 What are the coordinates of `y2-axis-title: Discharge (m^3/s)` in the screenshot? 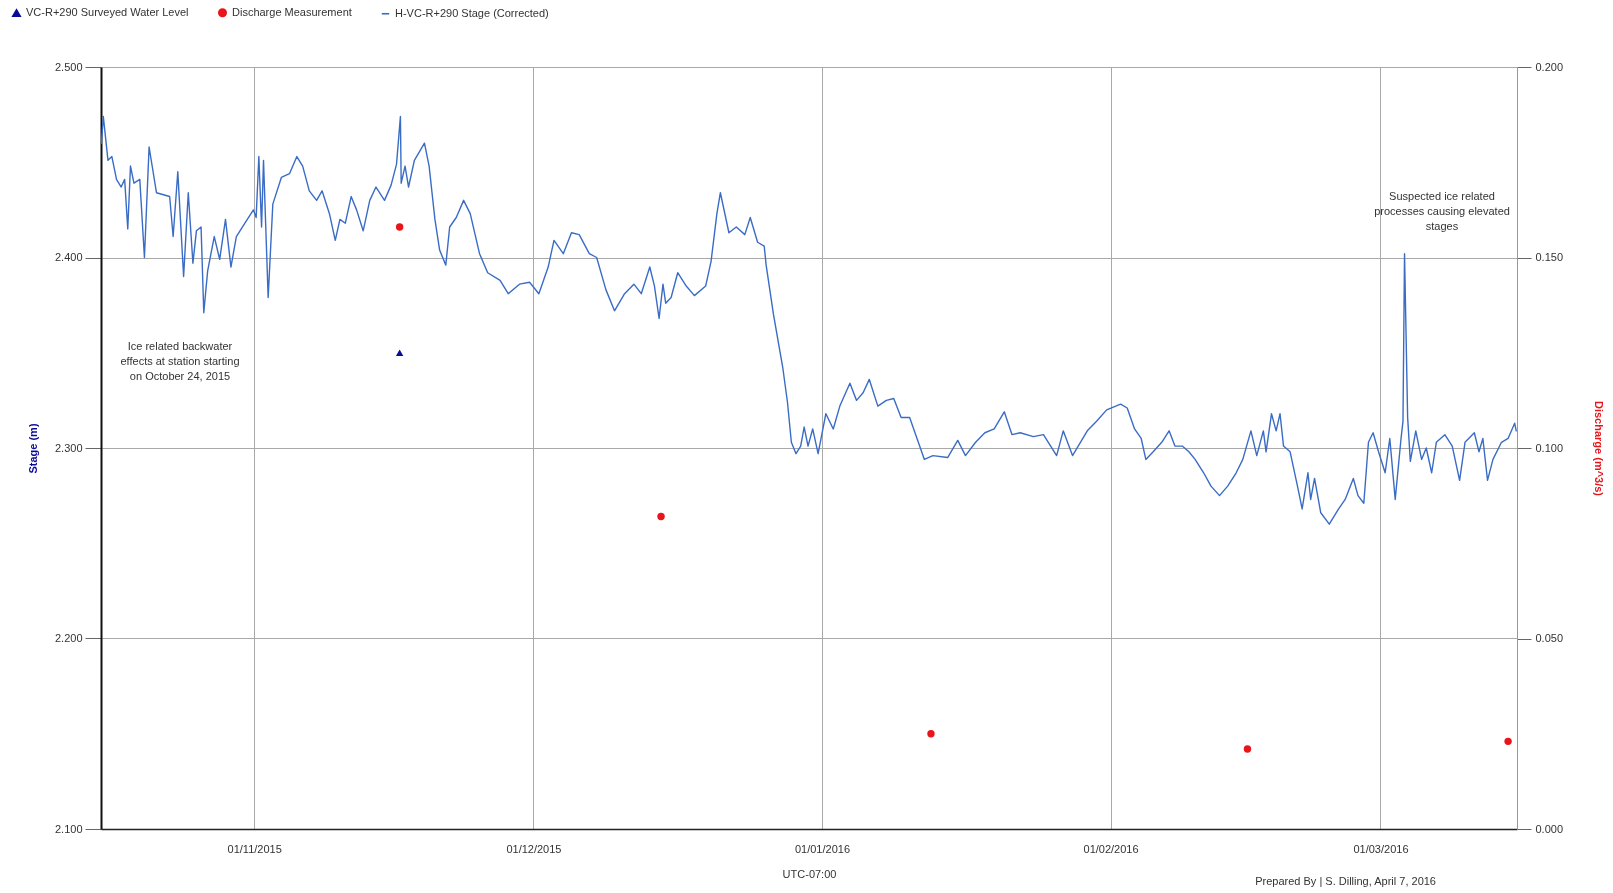 It's located at (1599, 448).